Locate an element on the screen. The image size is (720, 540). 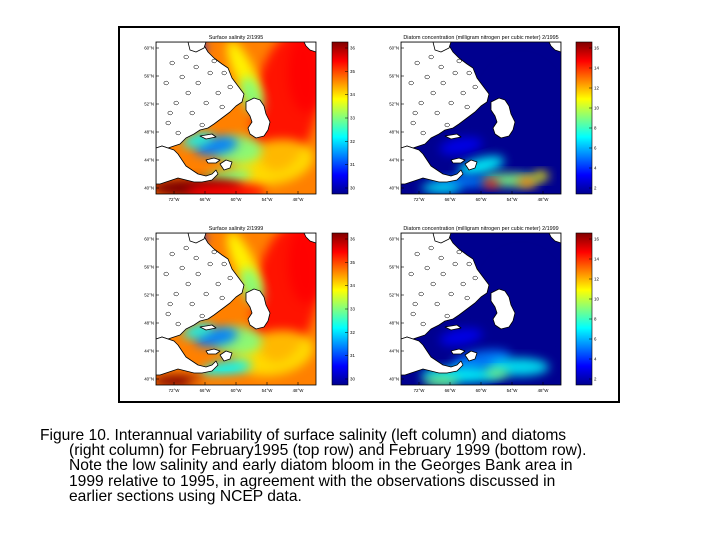
colorbar-tick-label-4: 32 is located at coordinates (352, 141).